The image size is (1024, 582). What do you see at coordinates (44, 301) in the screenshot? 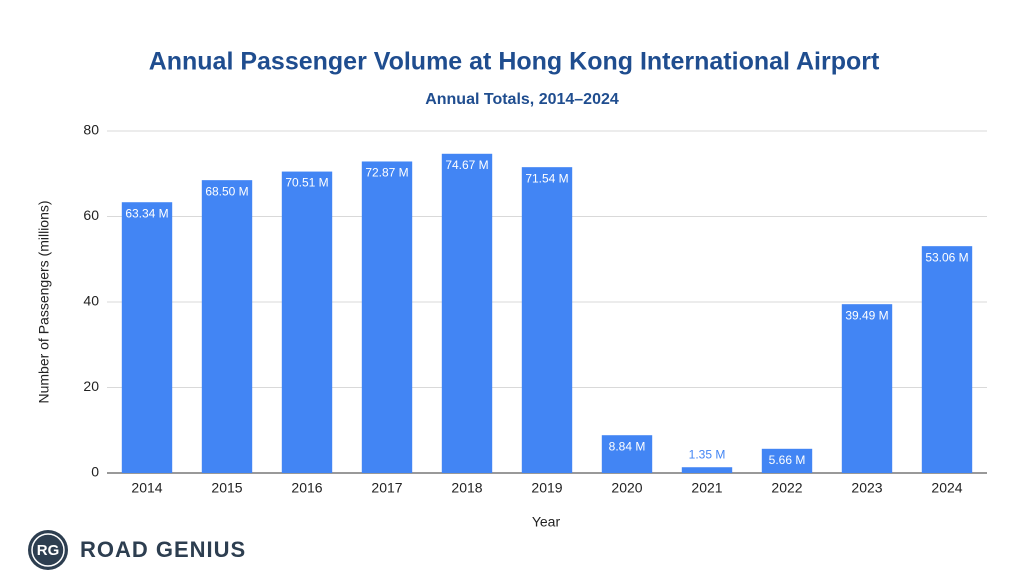
I see `y-axis-label: Number of Passengers (millions)` at bounding box center [44, 301].